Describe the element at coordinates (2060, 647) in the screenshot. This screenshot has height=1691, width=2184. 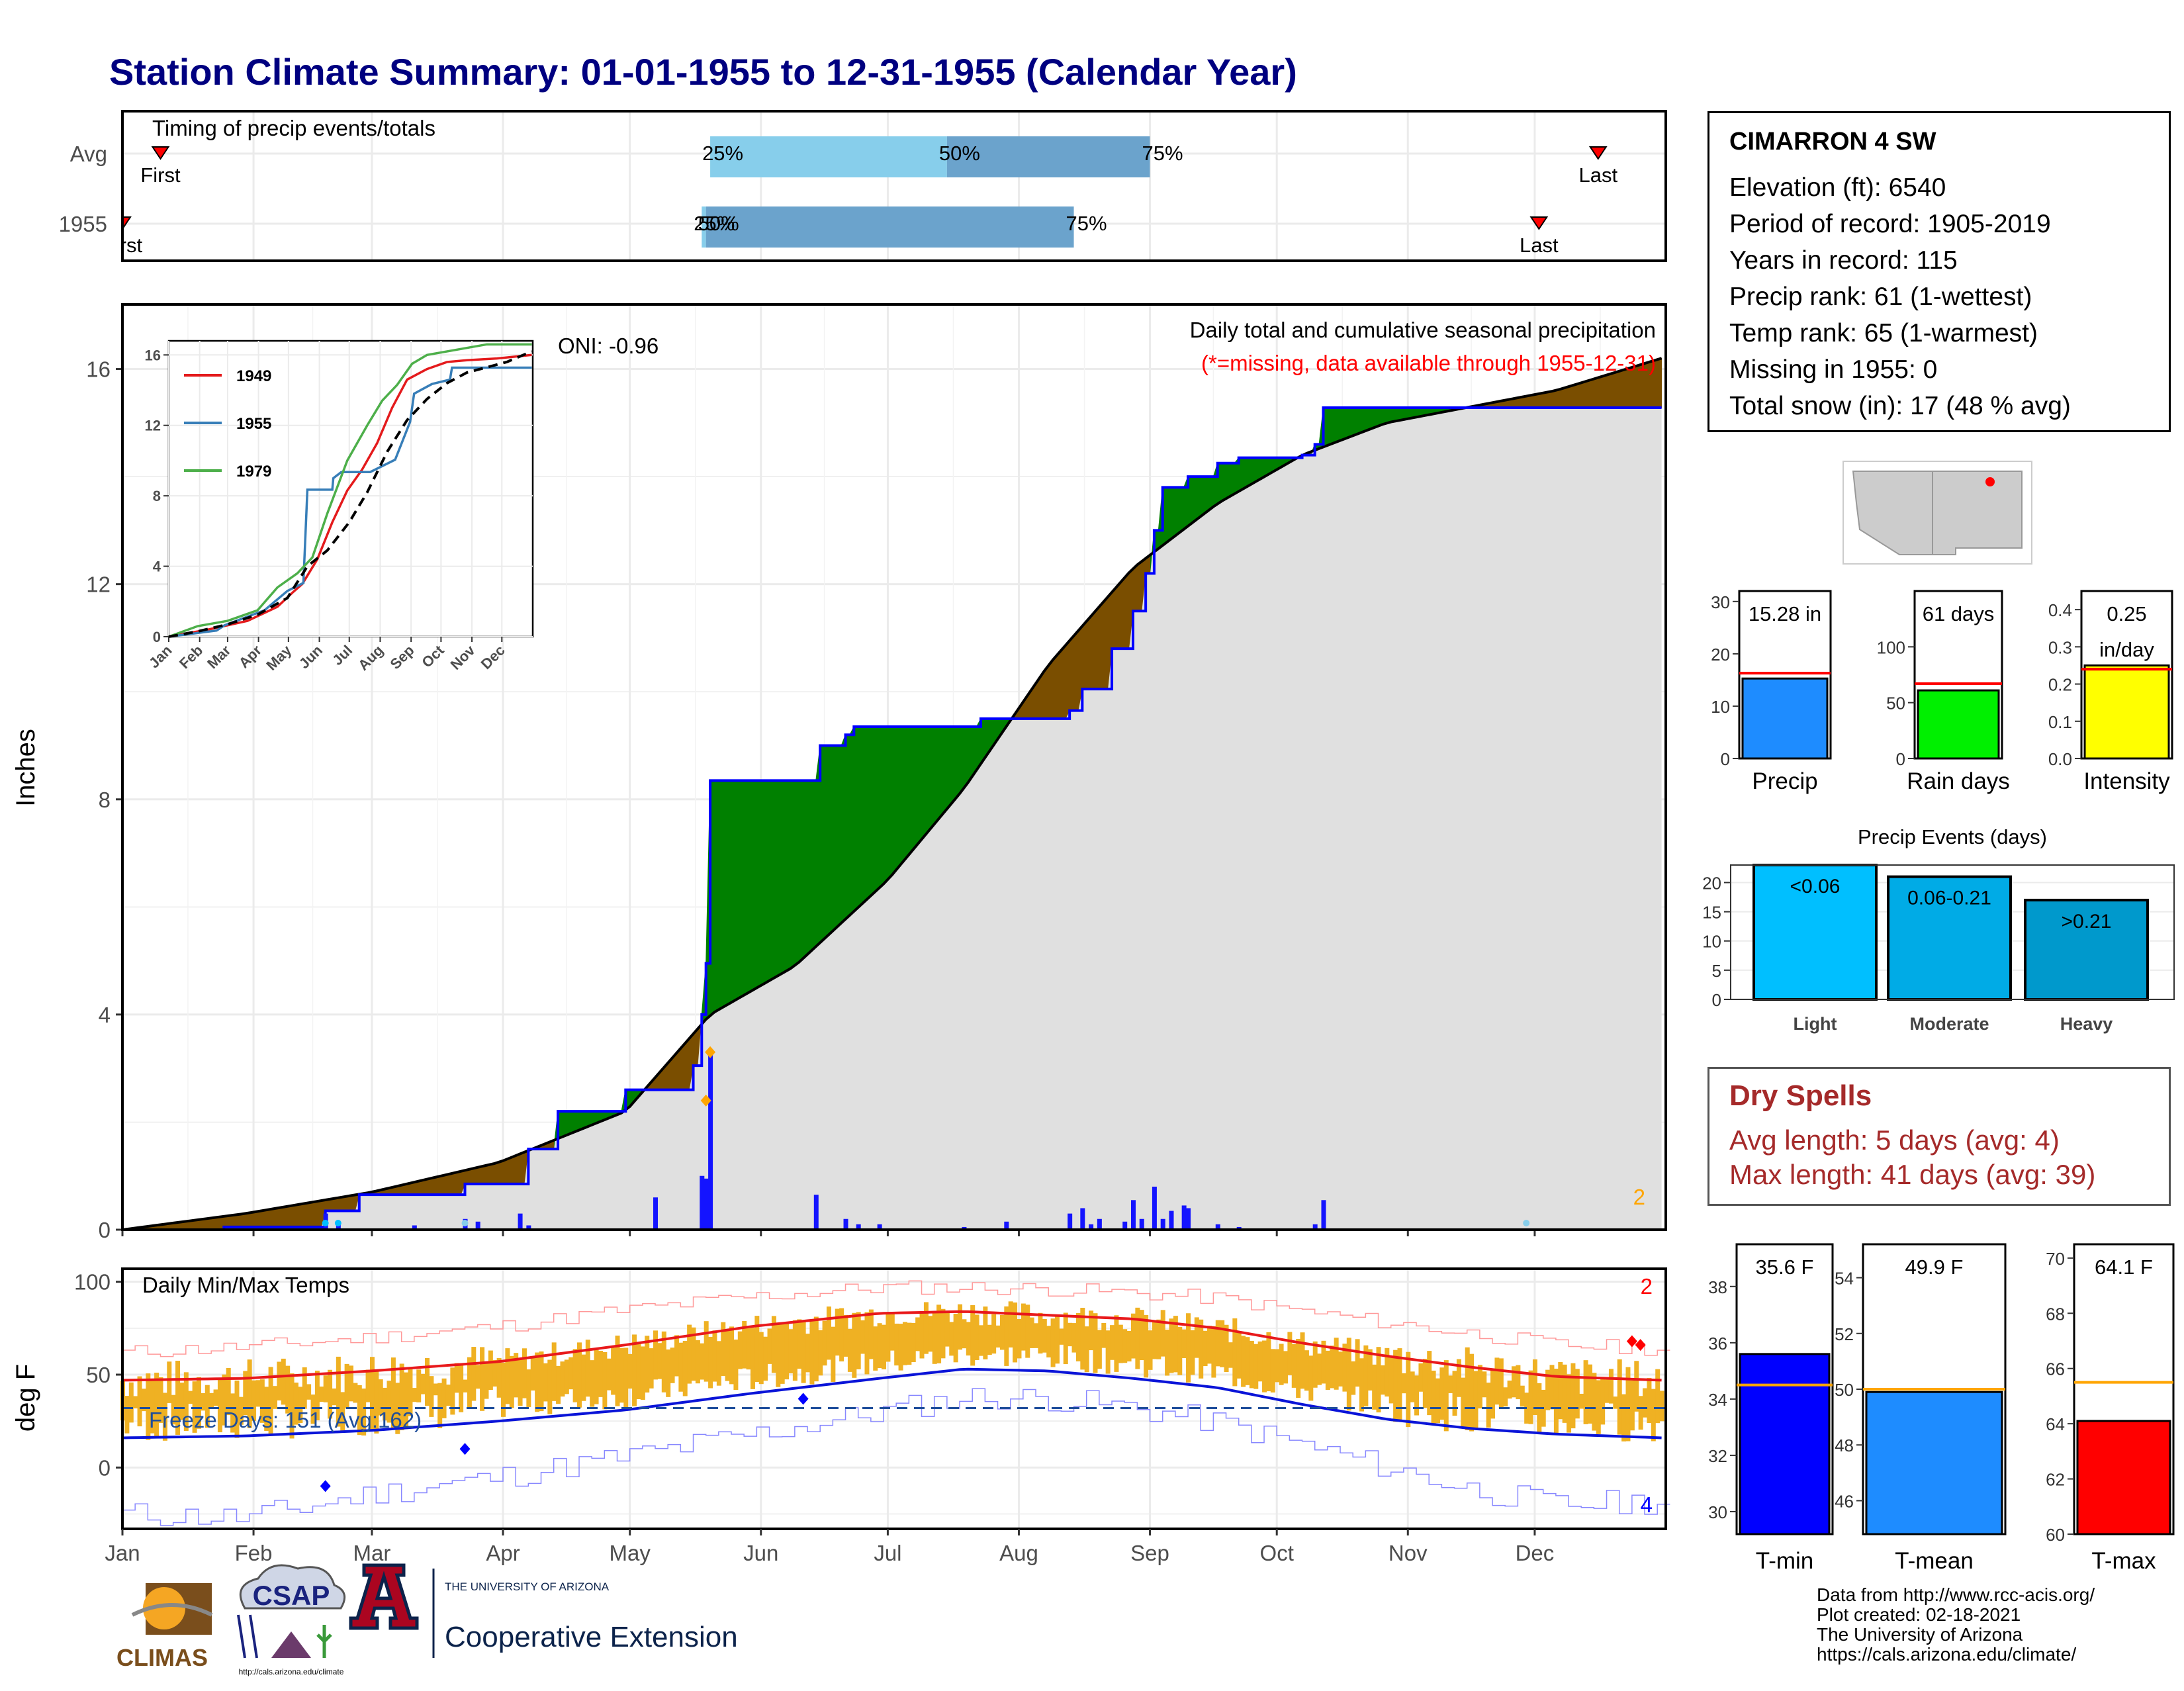
I see `summary-y-tick-label: 0.3` at that location.